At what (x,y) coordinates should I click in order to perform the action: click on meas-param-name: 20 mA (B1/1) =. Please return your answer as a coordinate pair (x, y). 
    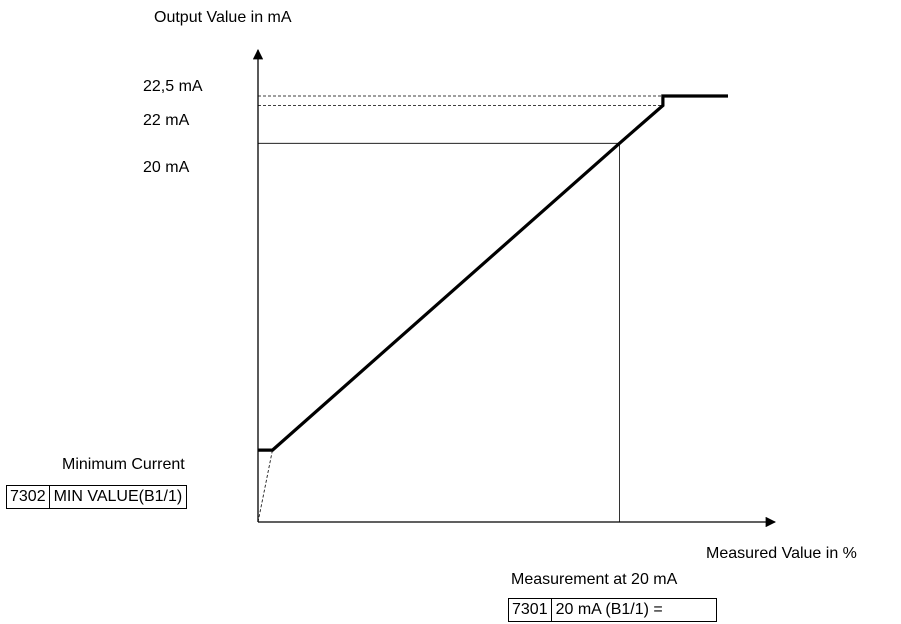
    Looking at the image, I should click on (609, 609).